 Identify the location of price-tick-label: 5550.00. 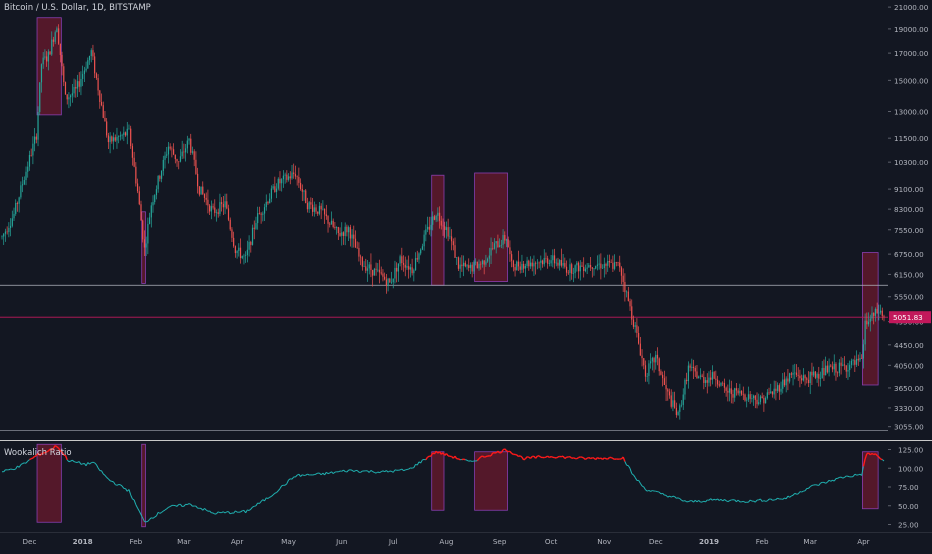
(909, 297).